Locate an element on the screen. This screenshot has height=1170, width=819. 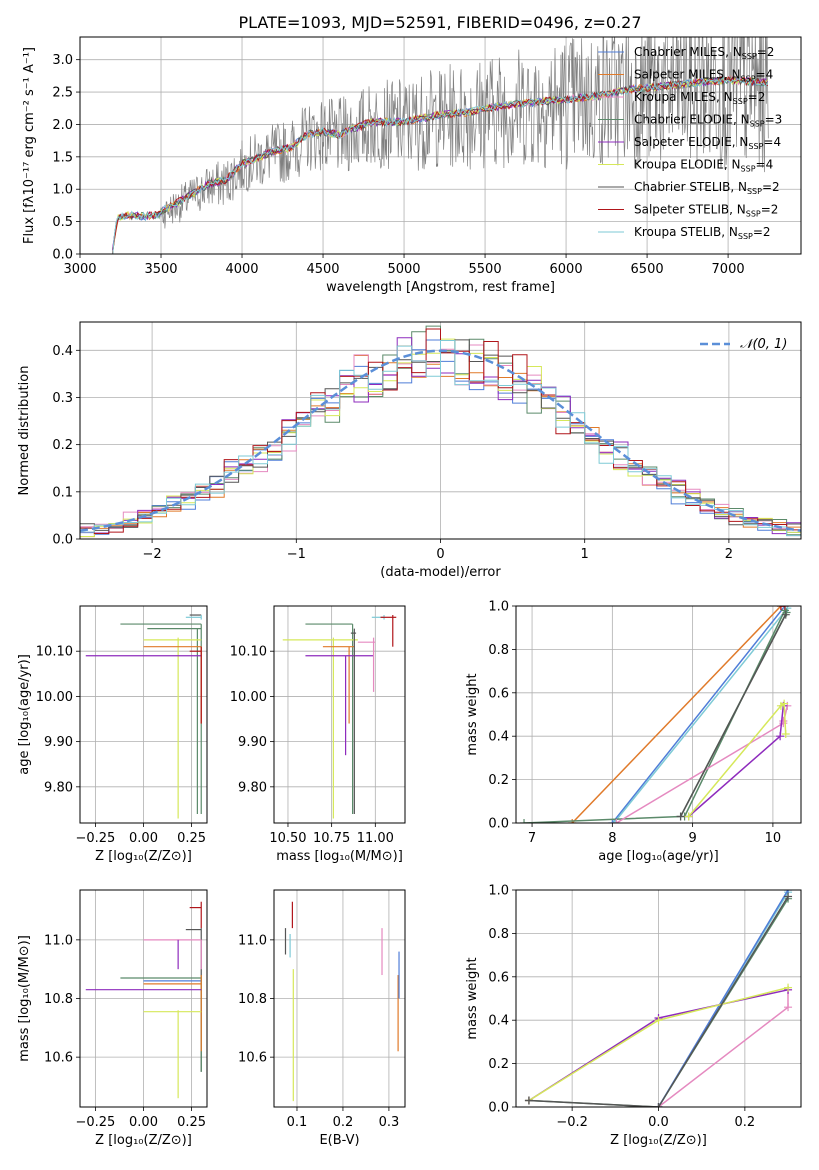
gaussian-line is located at coordinates (440, 440).